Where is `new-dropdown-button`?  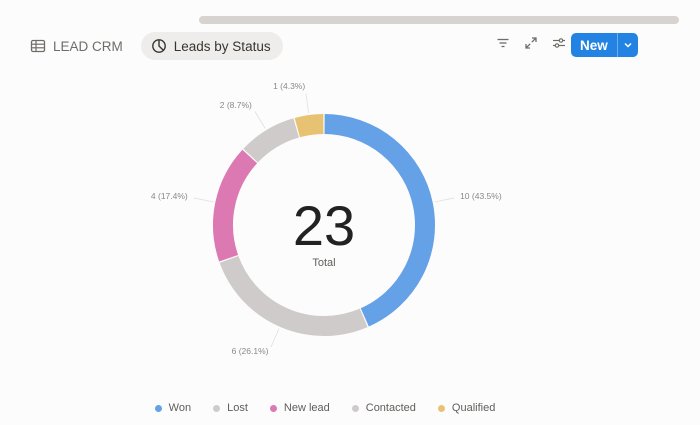 new-dropdown-button is located at coordinates (628, 45).